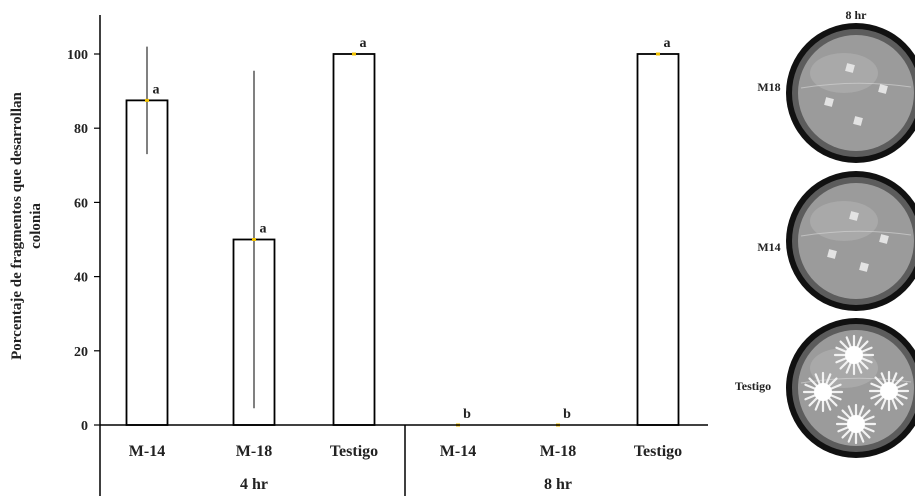  I want to click on y-axis-ticks: 0 20 40 60 80 100, so click(83, 241).